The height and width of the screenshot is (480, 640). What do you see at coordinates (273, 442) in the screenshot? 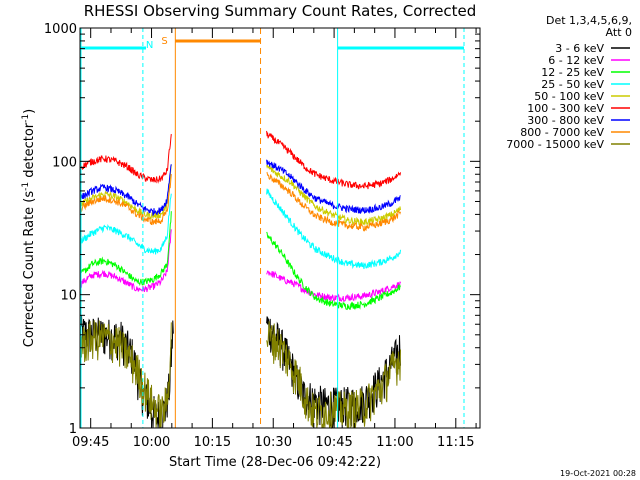
I see `x-tick-label-3: 10:30` at bounding box center [273, 442].